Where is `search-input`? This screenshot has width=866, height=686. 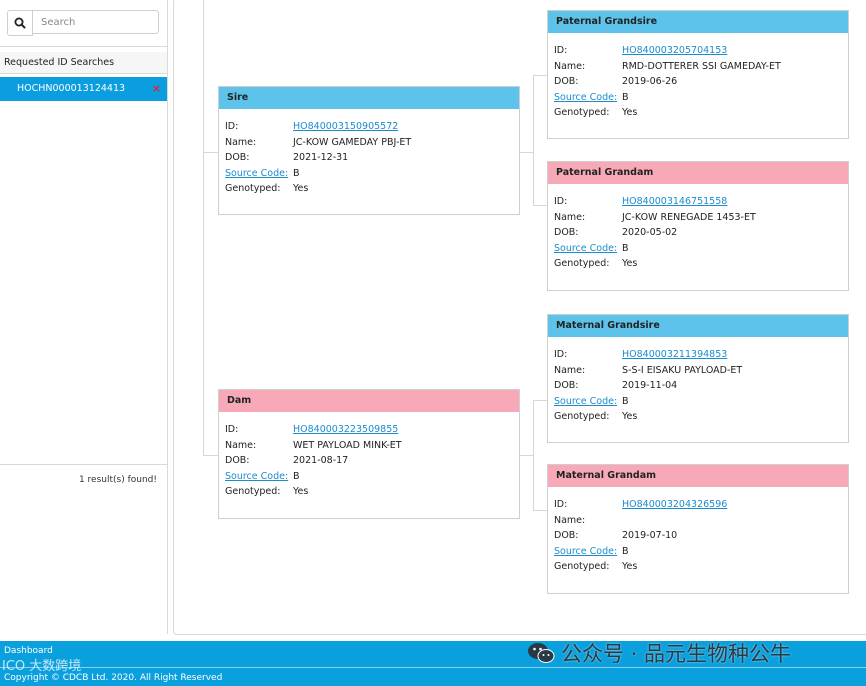 search-input is located at coordinates (95, 22).